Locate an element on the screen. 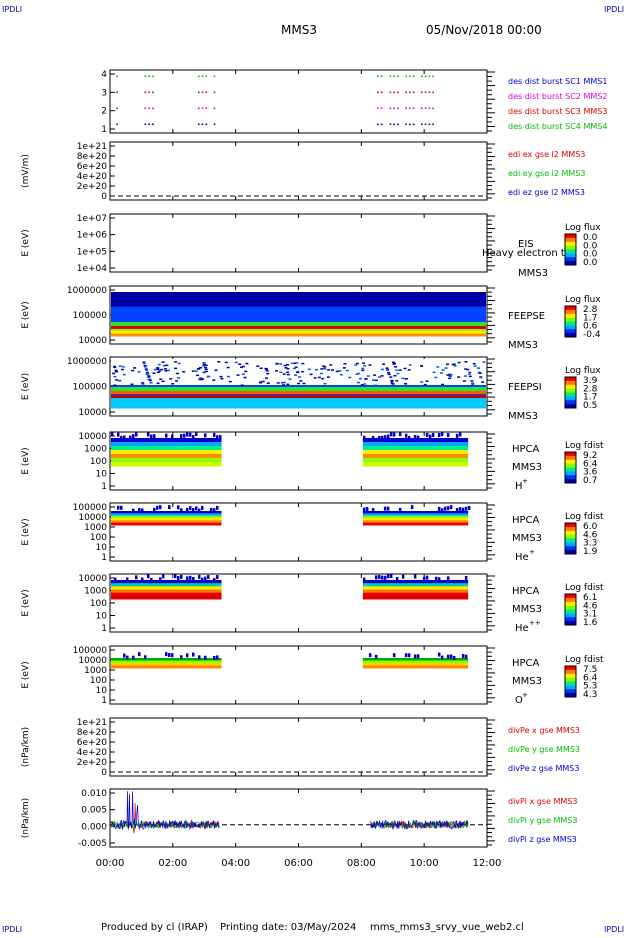 This screenshot has width=630, height=938. colorbar: 7.56.45.34.3 is located at coordinates (581, 682).